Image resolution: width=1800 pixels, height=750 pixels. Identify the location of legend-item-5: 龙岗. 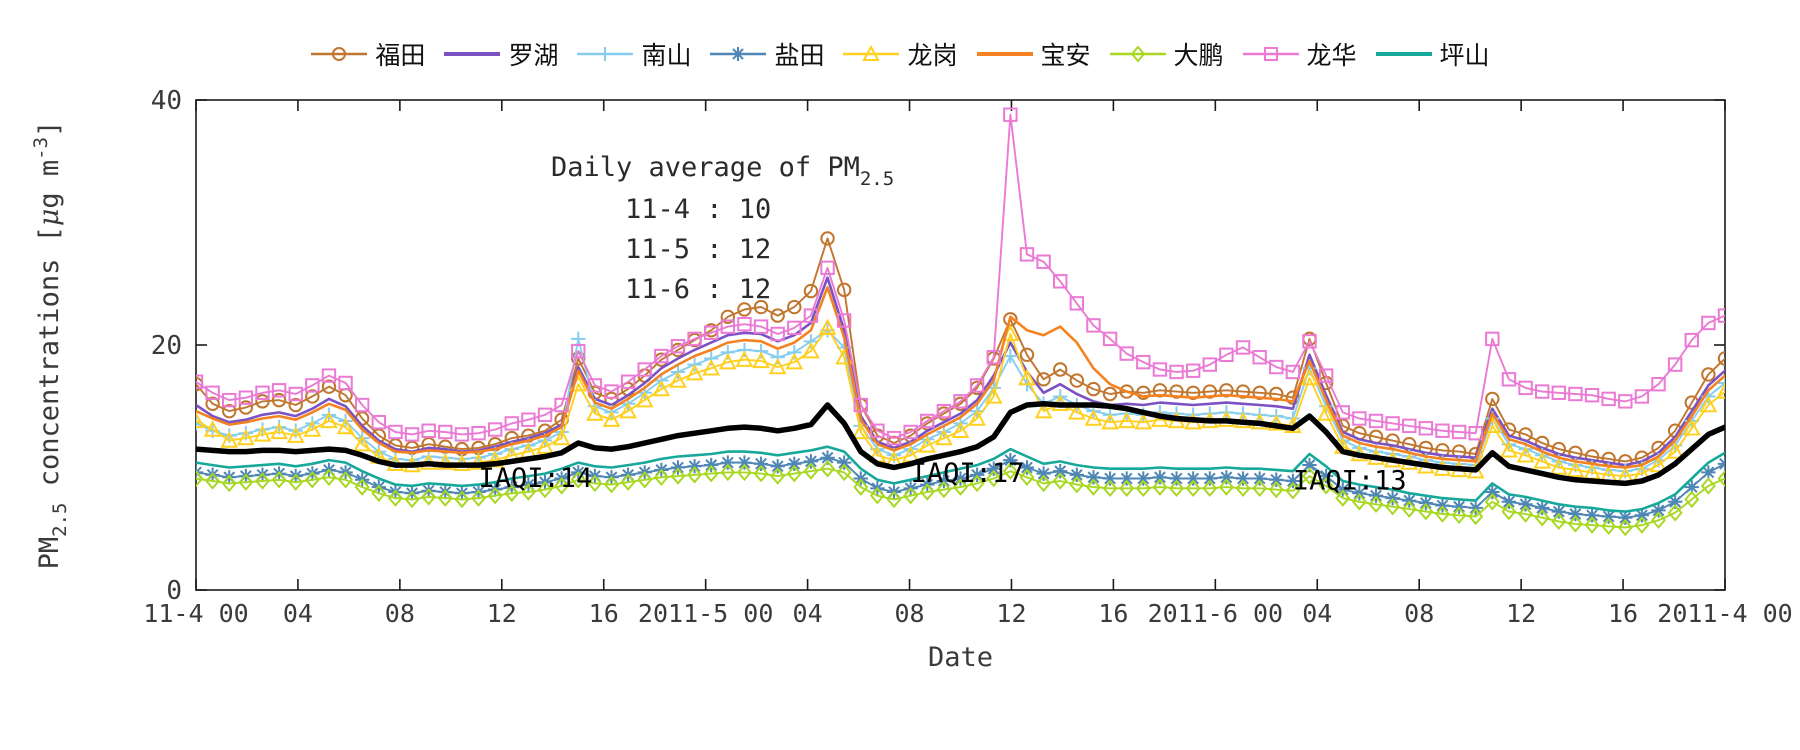
(900, 54).